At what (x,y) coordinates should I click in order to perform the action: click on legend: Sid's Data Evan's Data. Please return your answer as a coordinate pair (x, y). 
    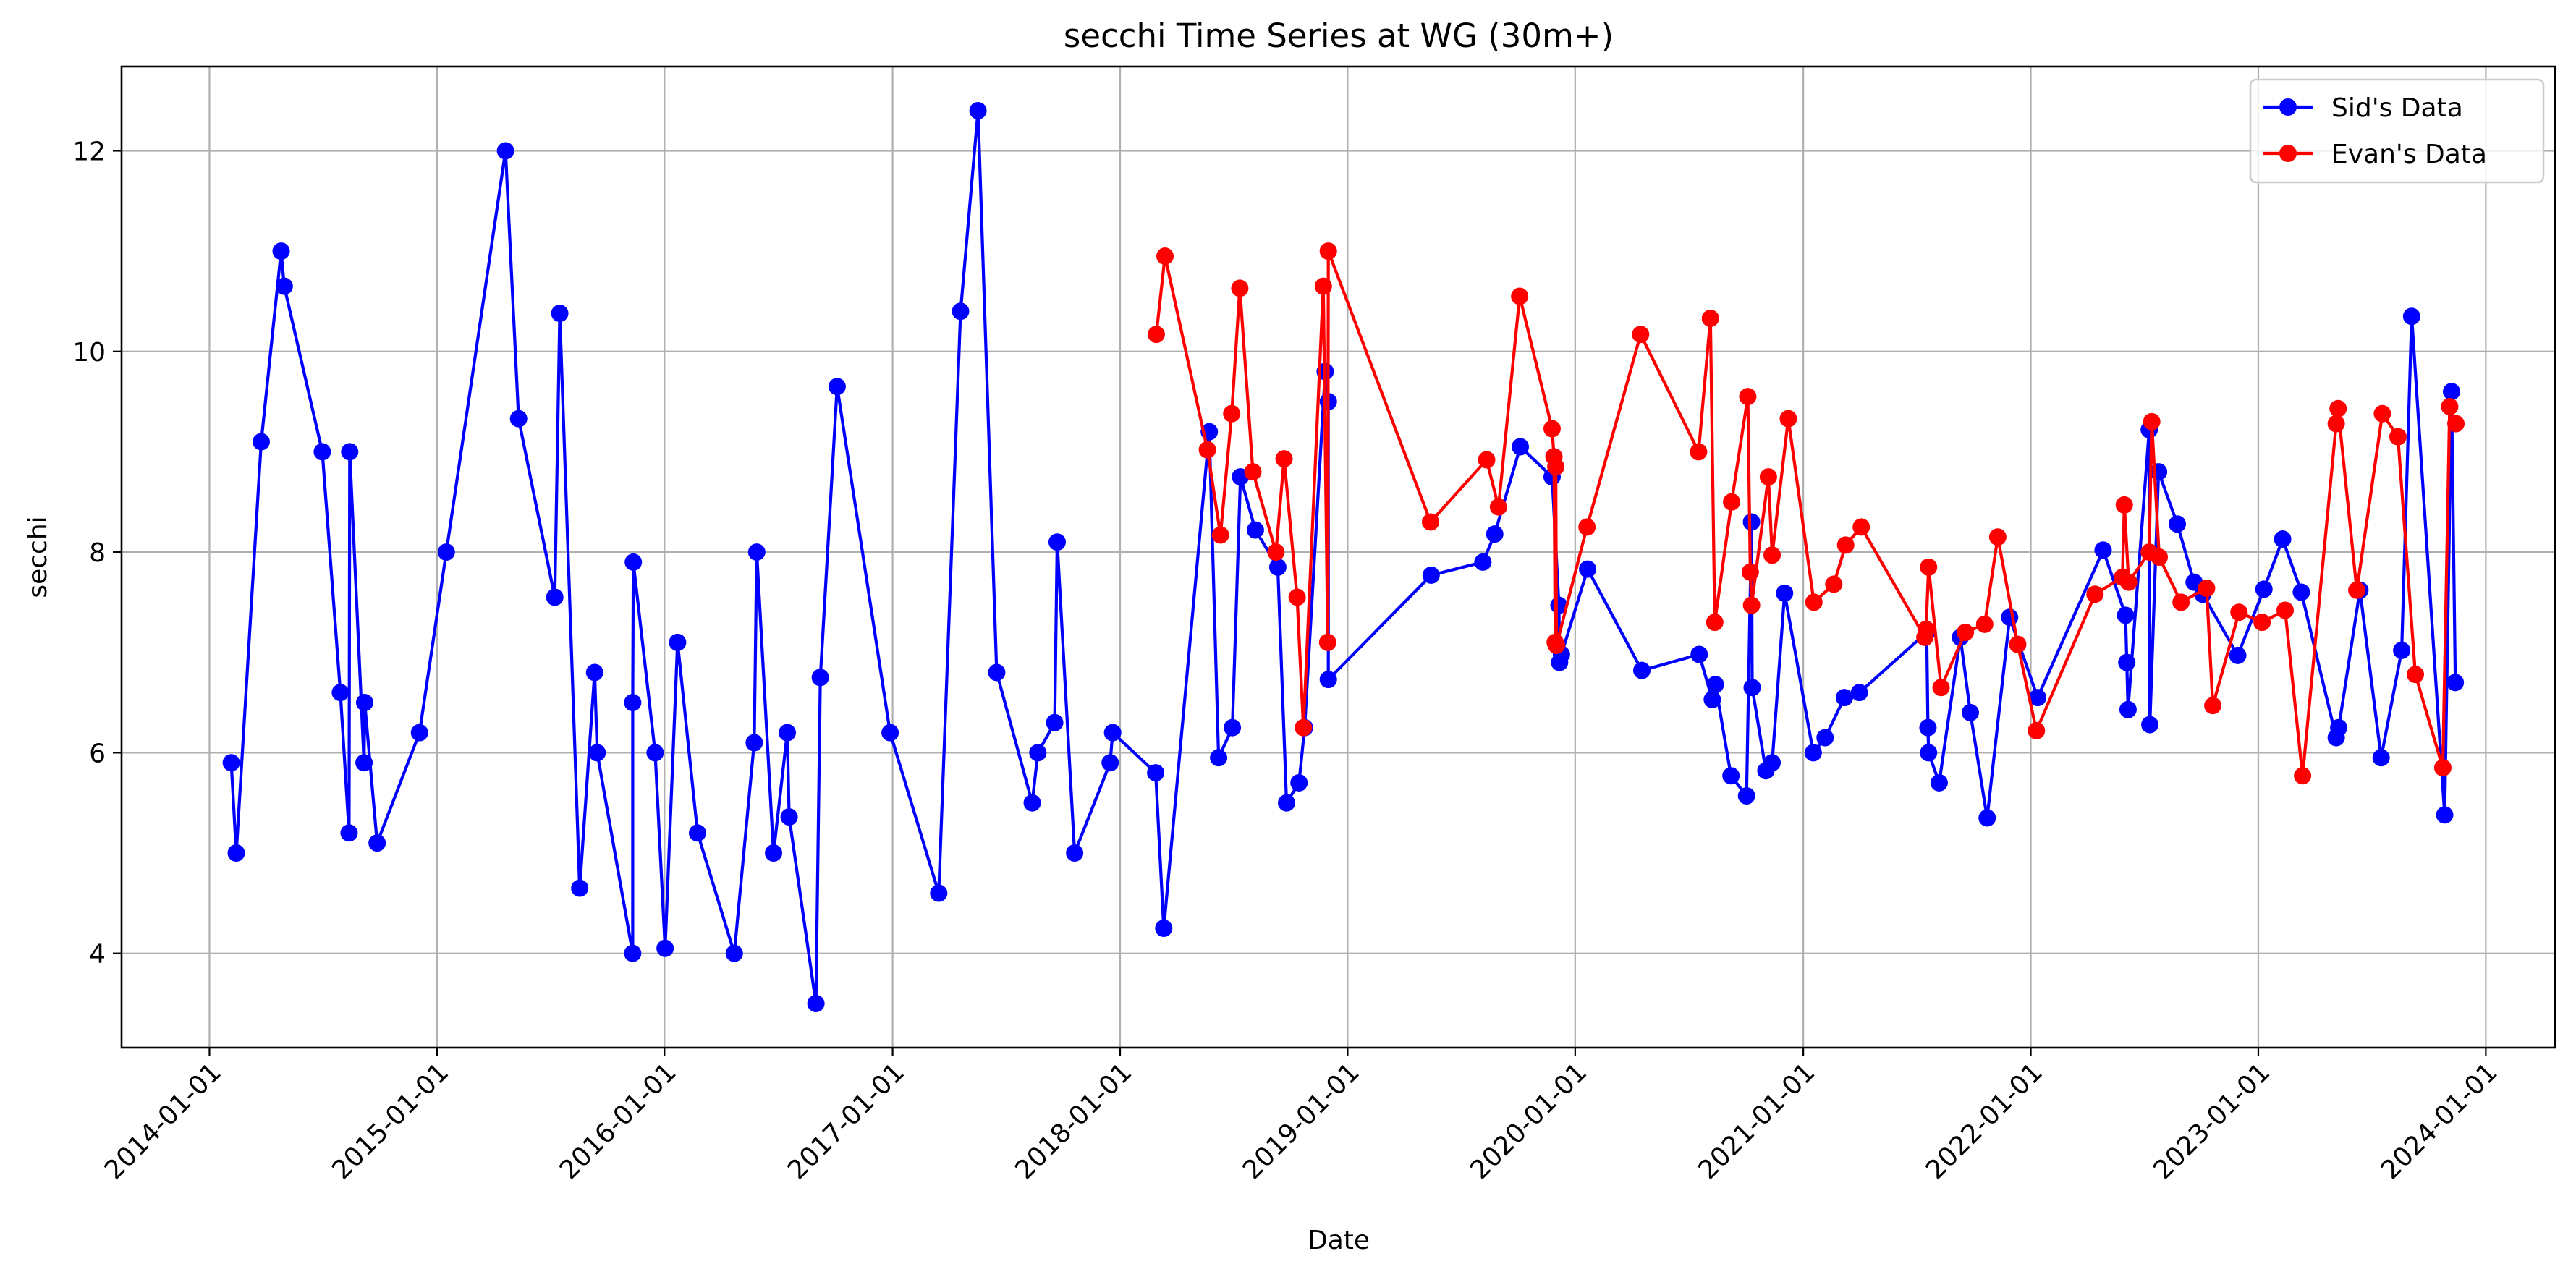
    Looking at the image, I should click on (2397, 131).